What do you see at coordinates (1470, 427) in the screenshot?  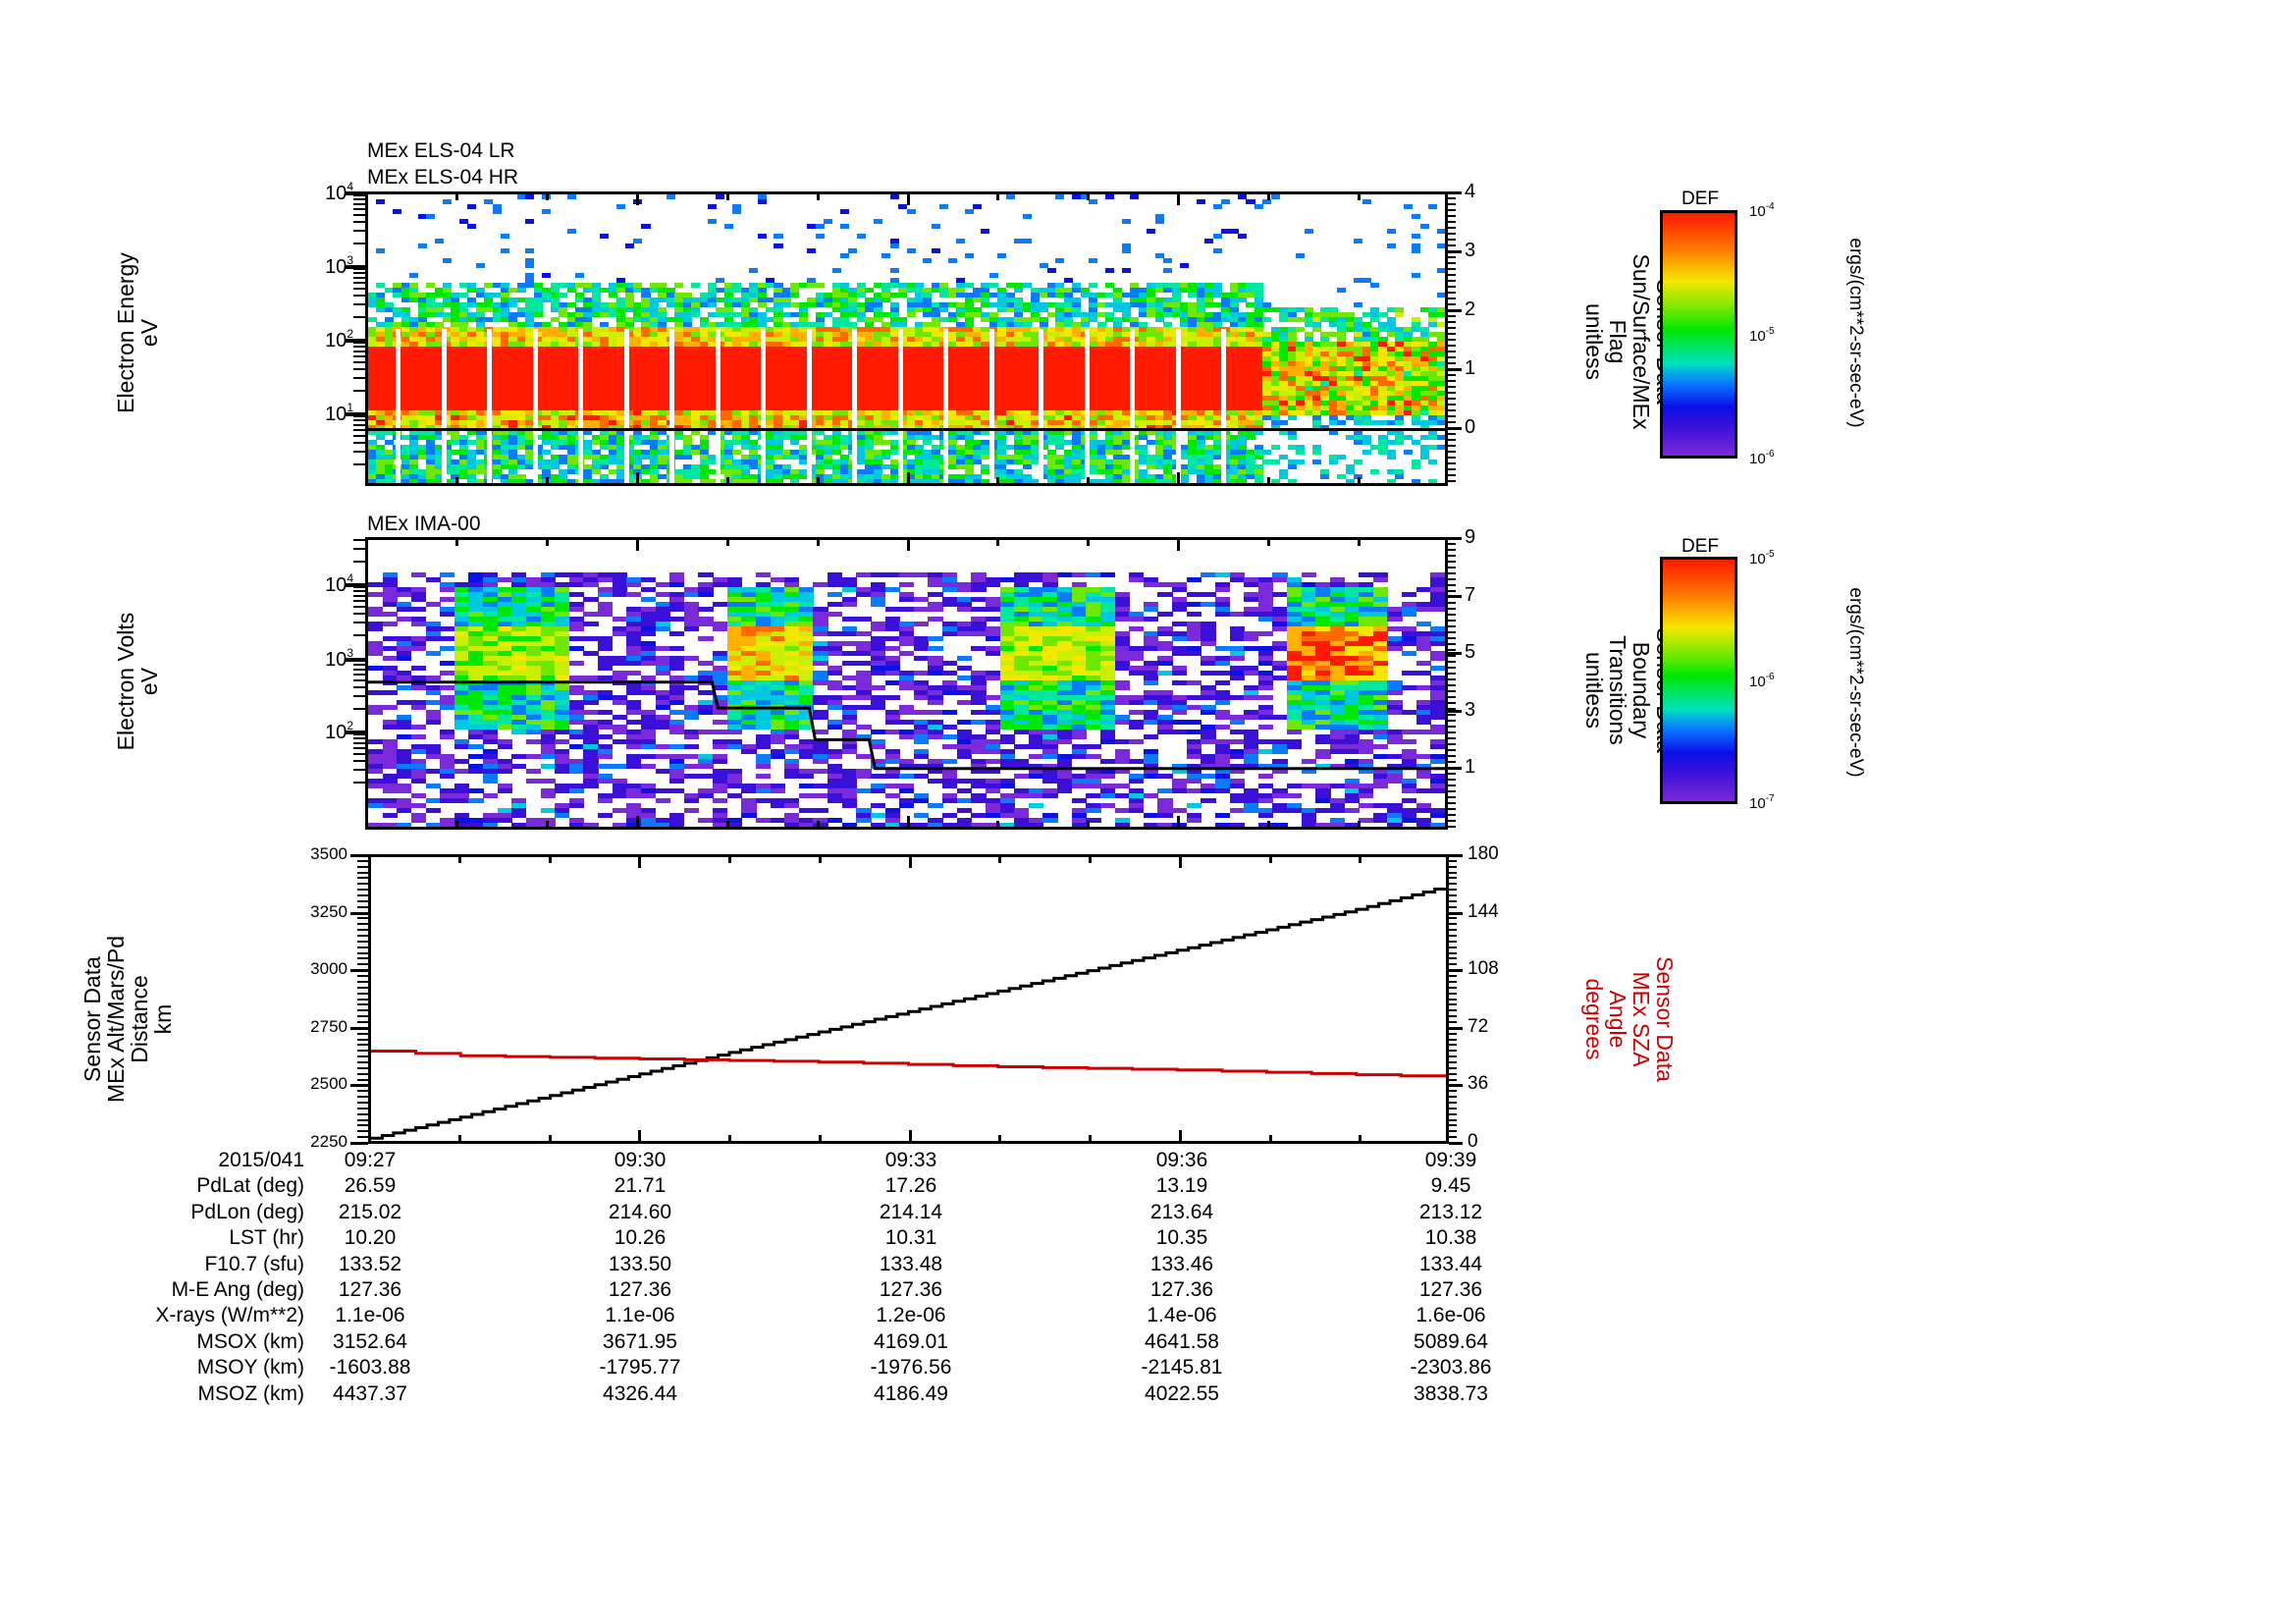 I see `els-right-tick-label: 0` at bounding box center [1470, 427].